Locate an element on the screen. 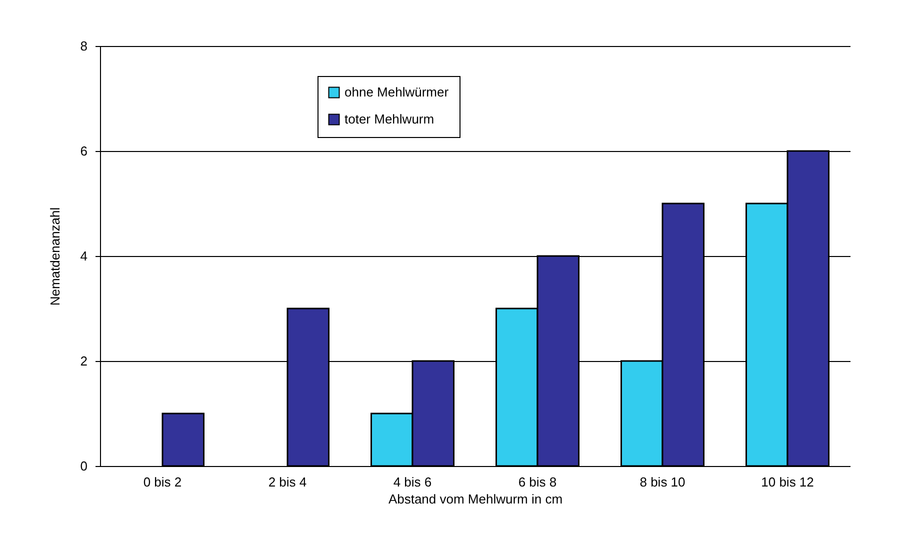  x-tick-label: 6 bis 8 is located at coordinates (537, 482).